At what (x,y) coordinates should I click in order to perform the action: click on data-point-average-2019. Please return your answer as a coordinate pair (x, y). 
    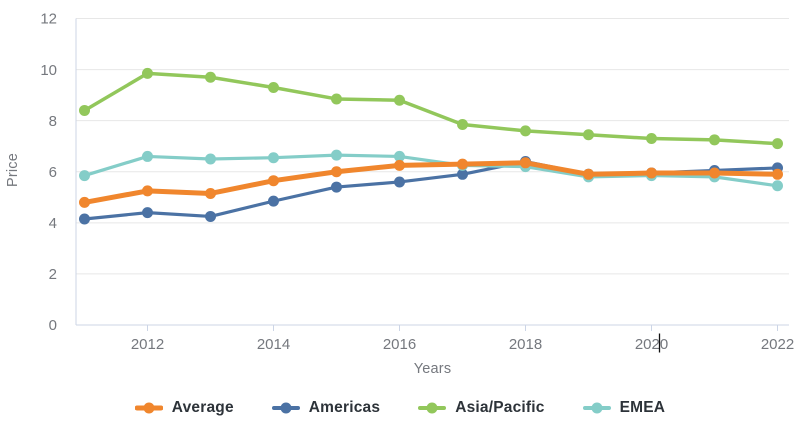
    Looking at the image, I should click on (588, 174).